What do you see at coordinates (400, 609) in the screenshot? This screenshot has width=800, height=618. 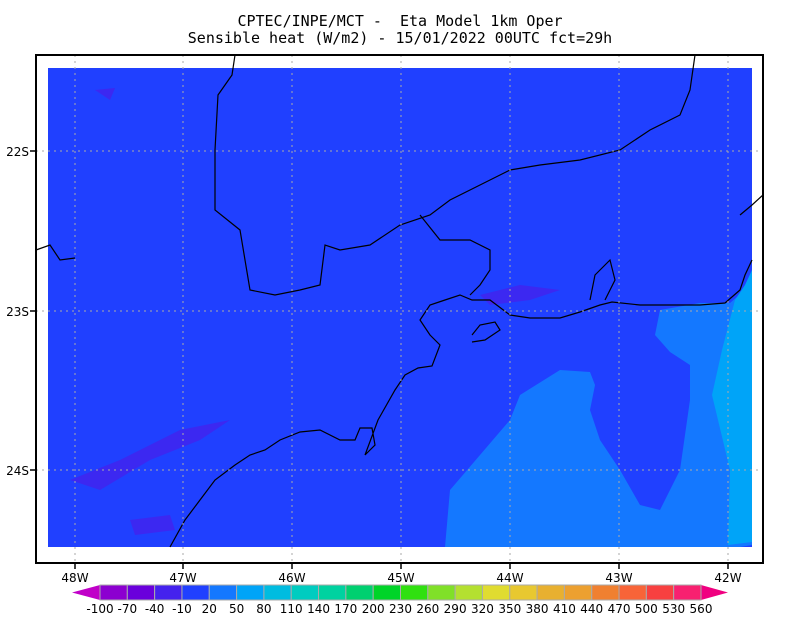 I see `colorbar-label: 230` at bounding box center [400, 609].